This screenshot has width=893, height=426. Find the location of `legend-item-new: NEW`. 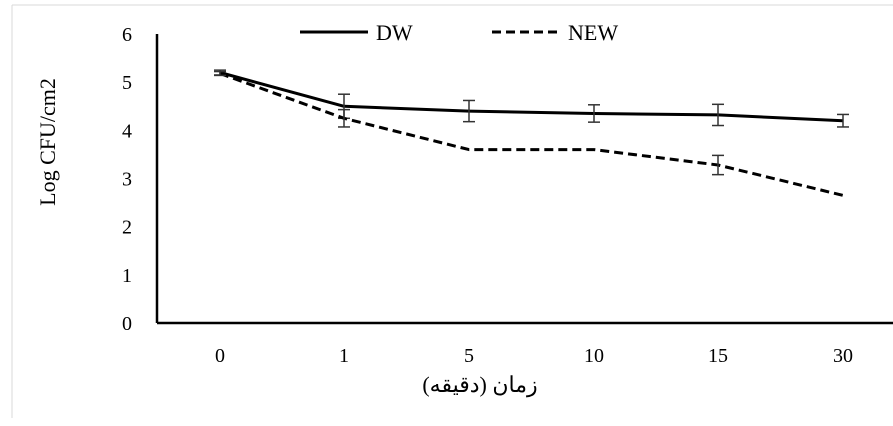

legend-item-new: NEW is located at coordinates (555, 32).